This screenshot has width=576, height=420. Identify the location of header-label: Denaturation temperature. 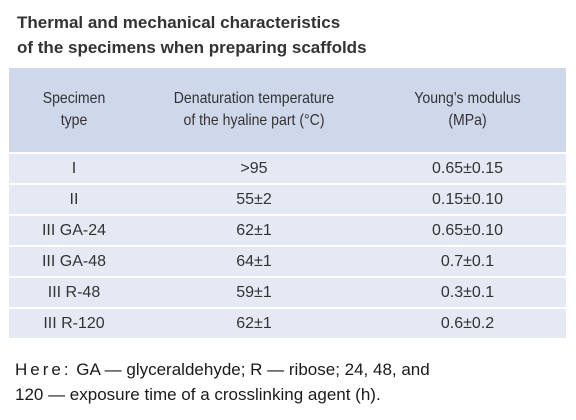
(254, 98).